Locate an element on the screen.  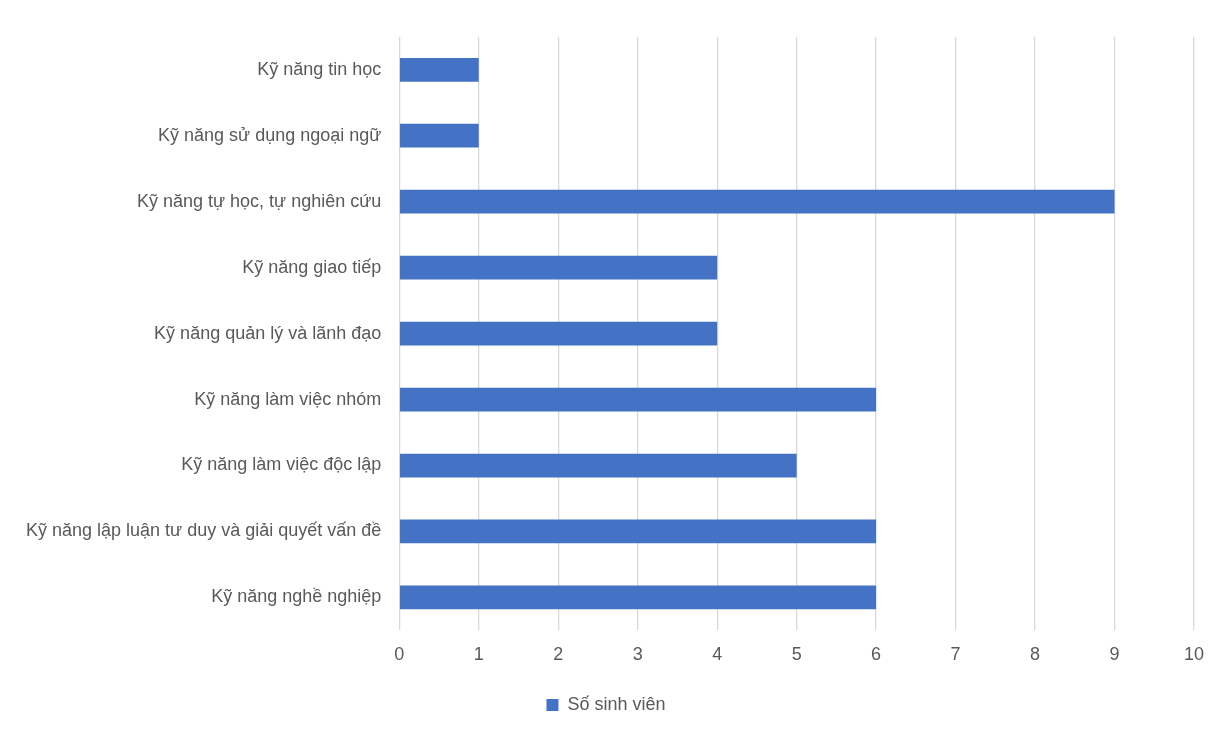
y-tick-label: Kỹ năng tin học is located at coordinates (319, 68).